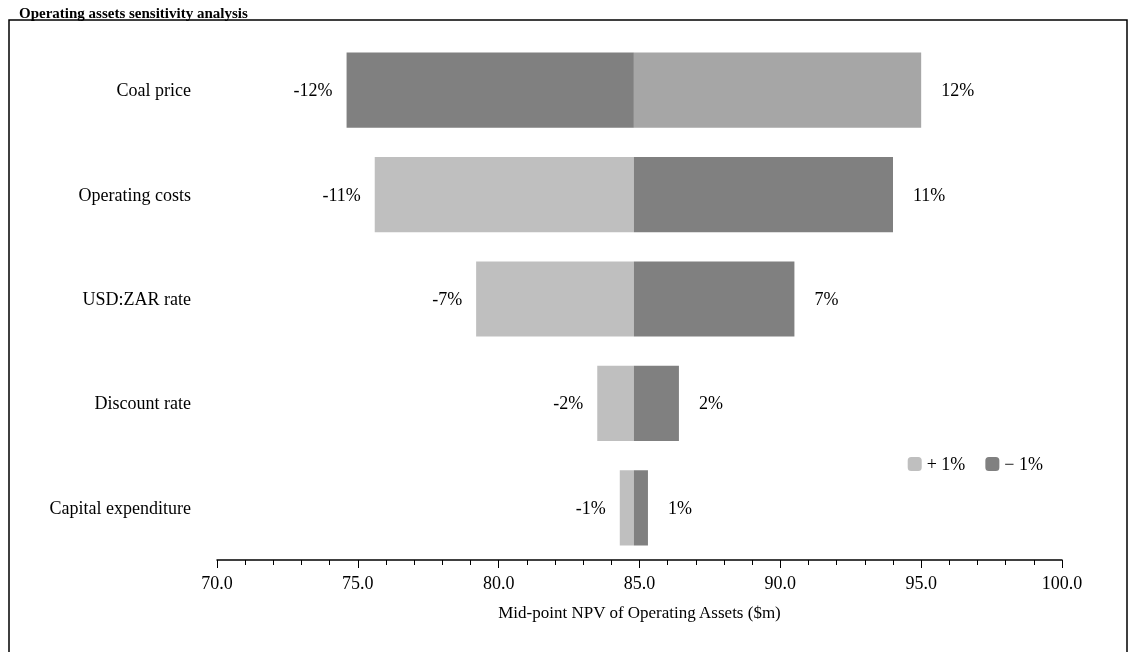  I want to click on y-tick-label: Discount rate, so click(143, 403).